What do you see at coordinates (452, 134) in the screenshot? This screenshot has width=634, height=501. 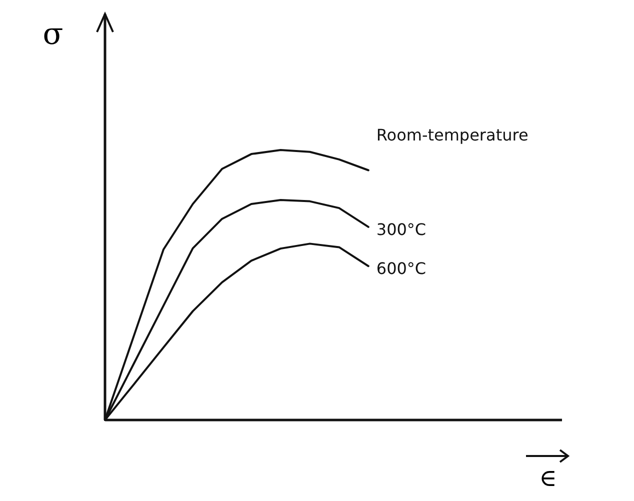 I see `series-label: Room-temperature` at bounding box center [452, 134].